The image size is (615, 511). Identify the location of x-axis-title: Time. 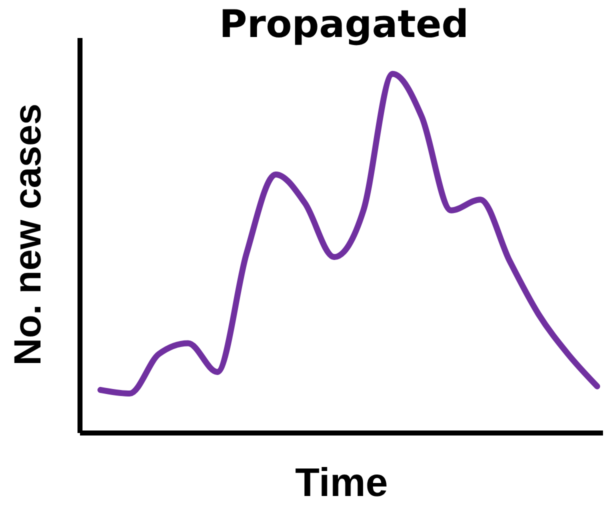
(341, 483).